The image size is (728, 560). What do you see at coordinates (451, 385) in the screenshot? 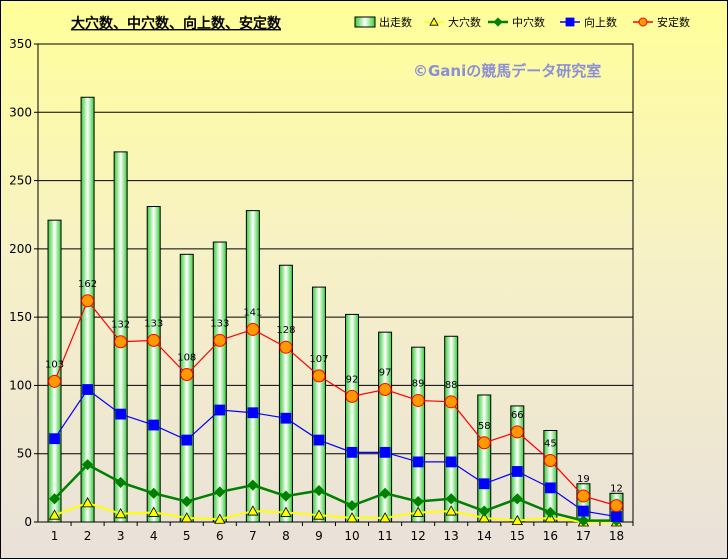
I see `data-label: 88` at bounding box center [451, 385].